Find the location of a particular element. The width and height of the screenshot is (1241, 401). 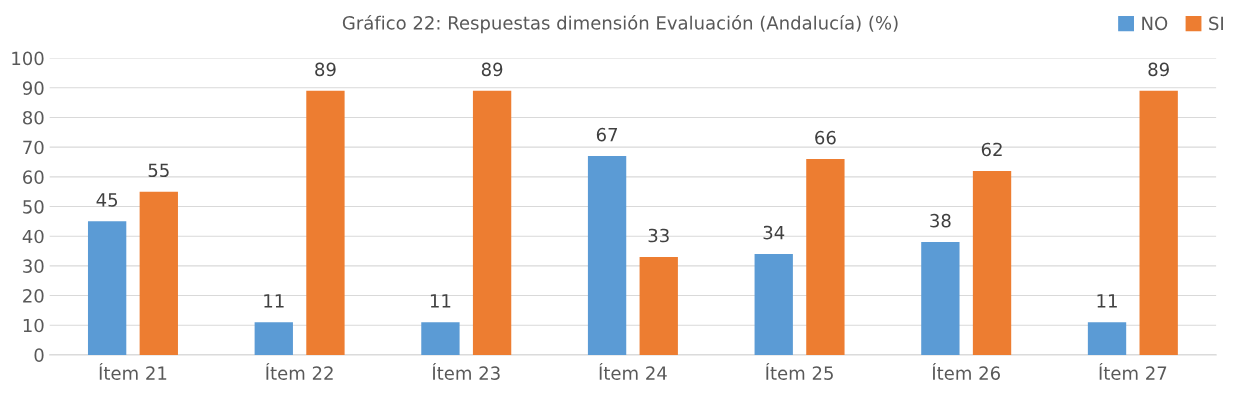

y-tick-label: 30 is located at coordinates (33, 266).